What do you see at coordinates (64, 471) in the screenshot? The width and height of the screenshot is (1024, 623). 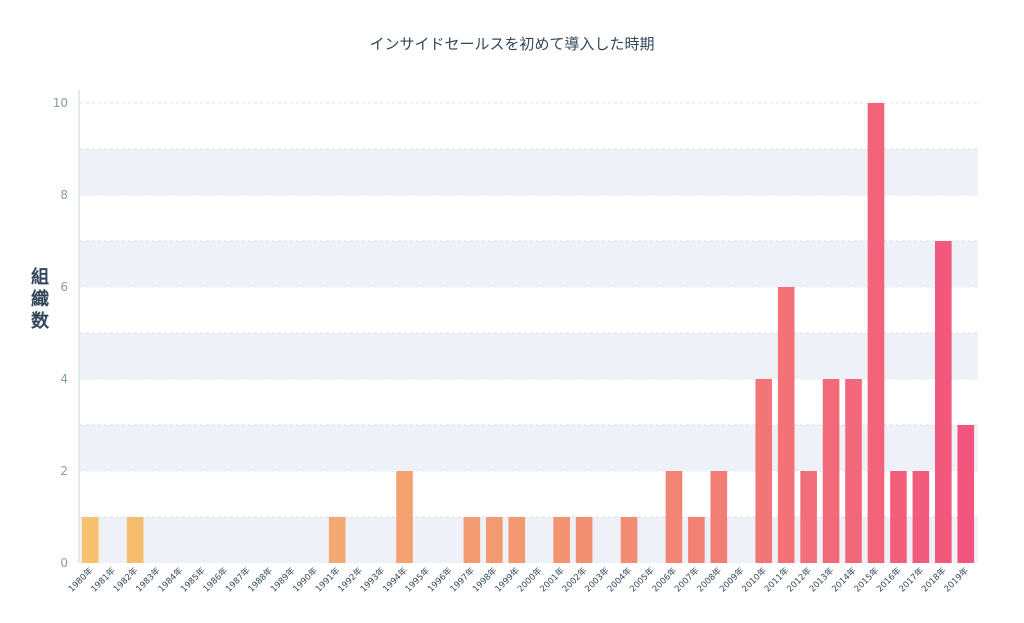 I see `y-tick-label: 2` at bounding box center [64, 471].